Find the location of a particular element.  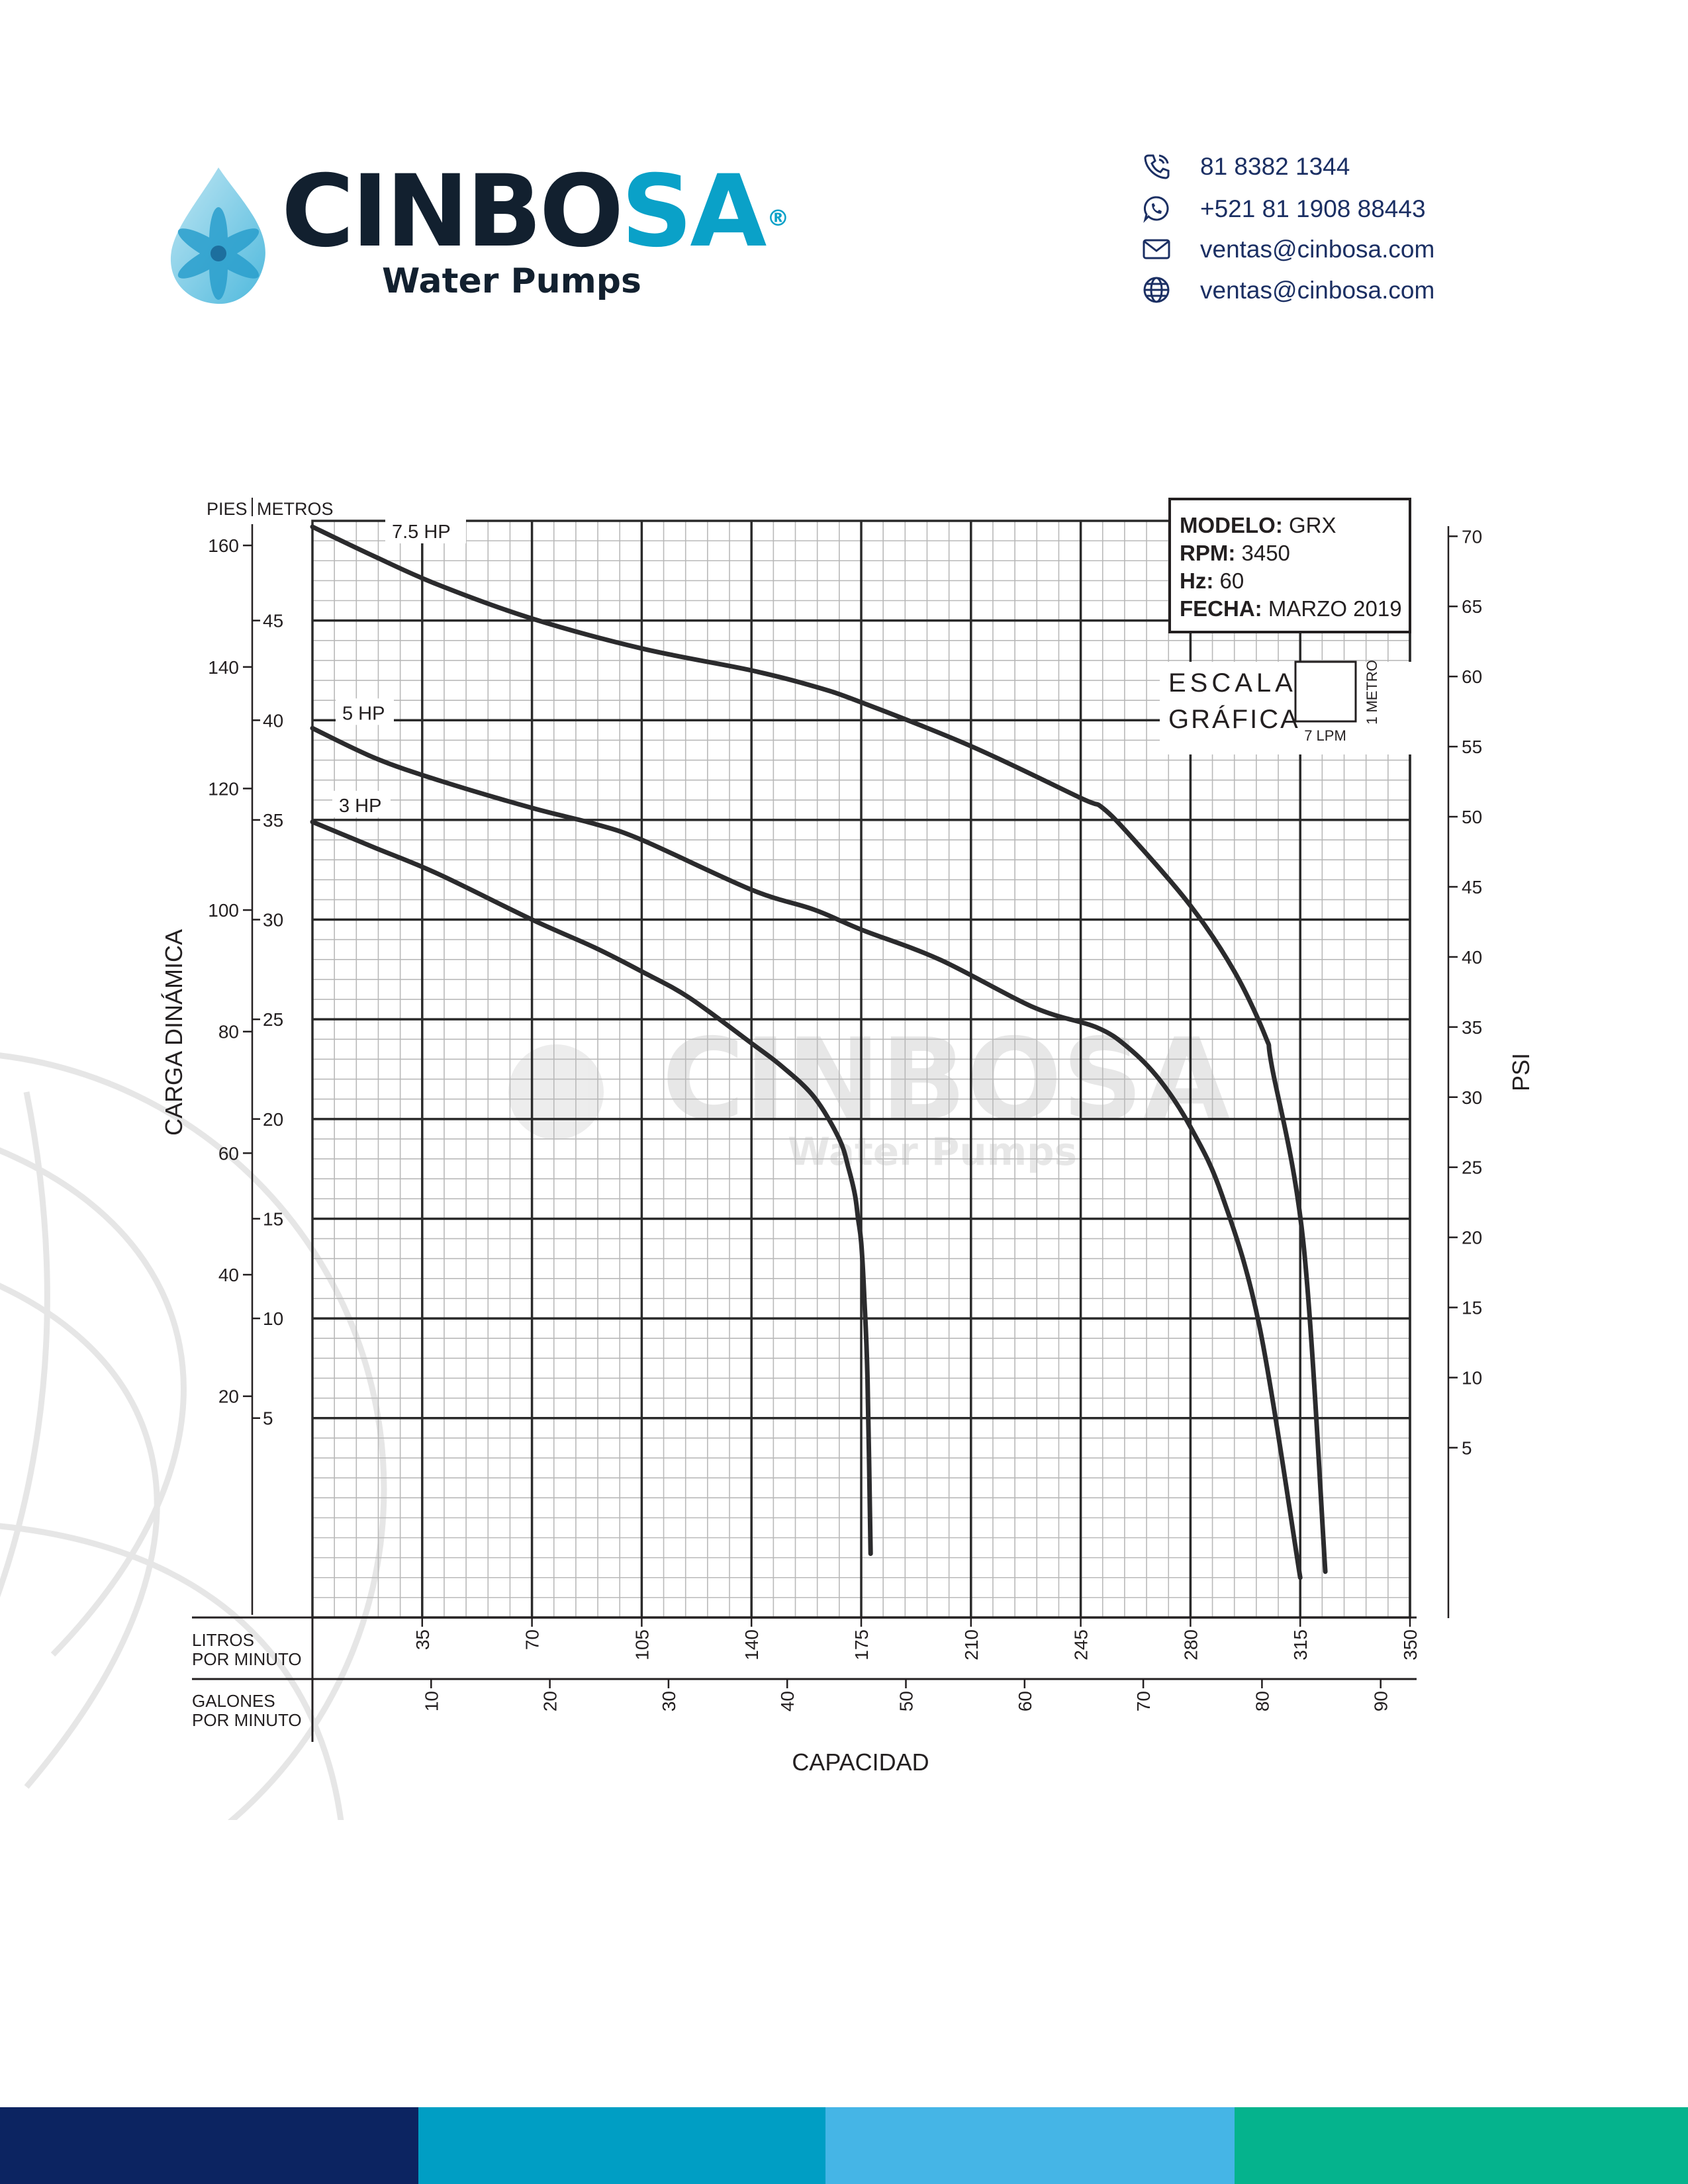

psi-tick-label: 55 is located at coordinates (1472, 747).